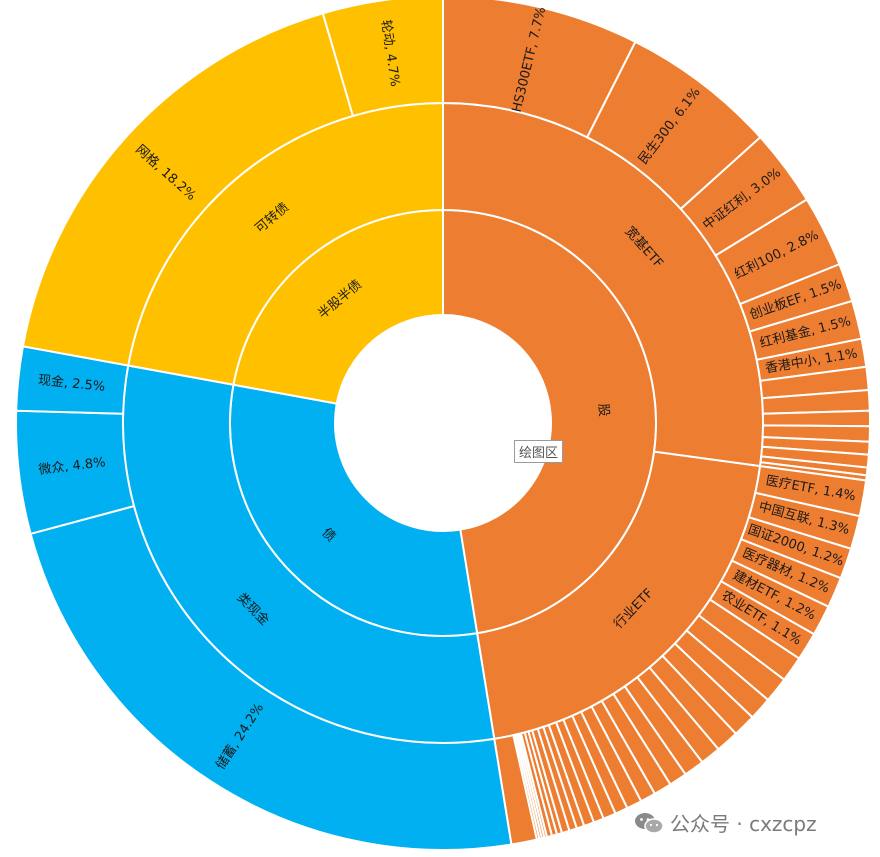 This screenshot has width=880, height=857. I want to click on watermark-text: 公众号 · cxzcpz, so click(743, 824).